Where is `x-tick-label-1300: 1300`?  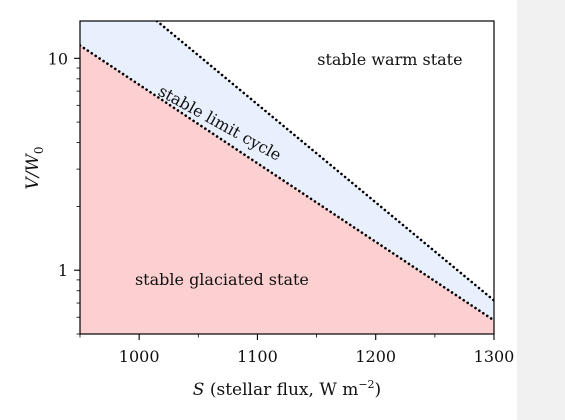 x-tick-label-1300: 1300 is located at coordinates (494, 356).